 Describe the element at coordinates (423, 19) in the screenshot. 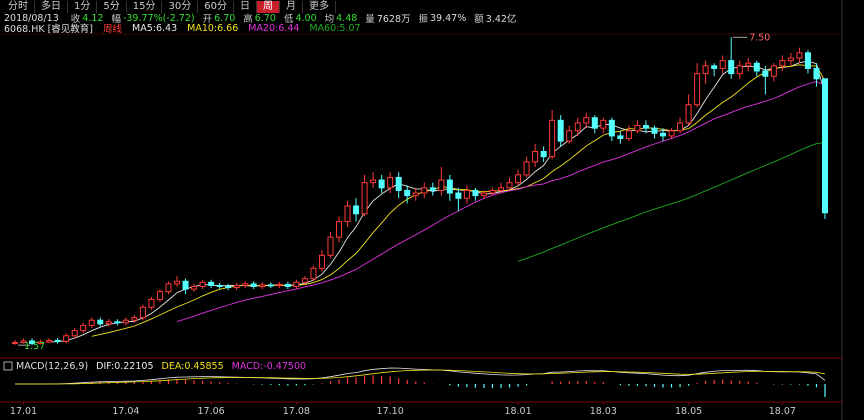

I see `info-label: 振` at that location.